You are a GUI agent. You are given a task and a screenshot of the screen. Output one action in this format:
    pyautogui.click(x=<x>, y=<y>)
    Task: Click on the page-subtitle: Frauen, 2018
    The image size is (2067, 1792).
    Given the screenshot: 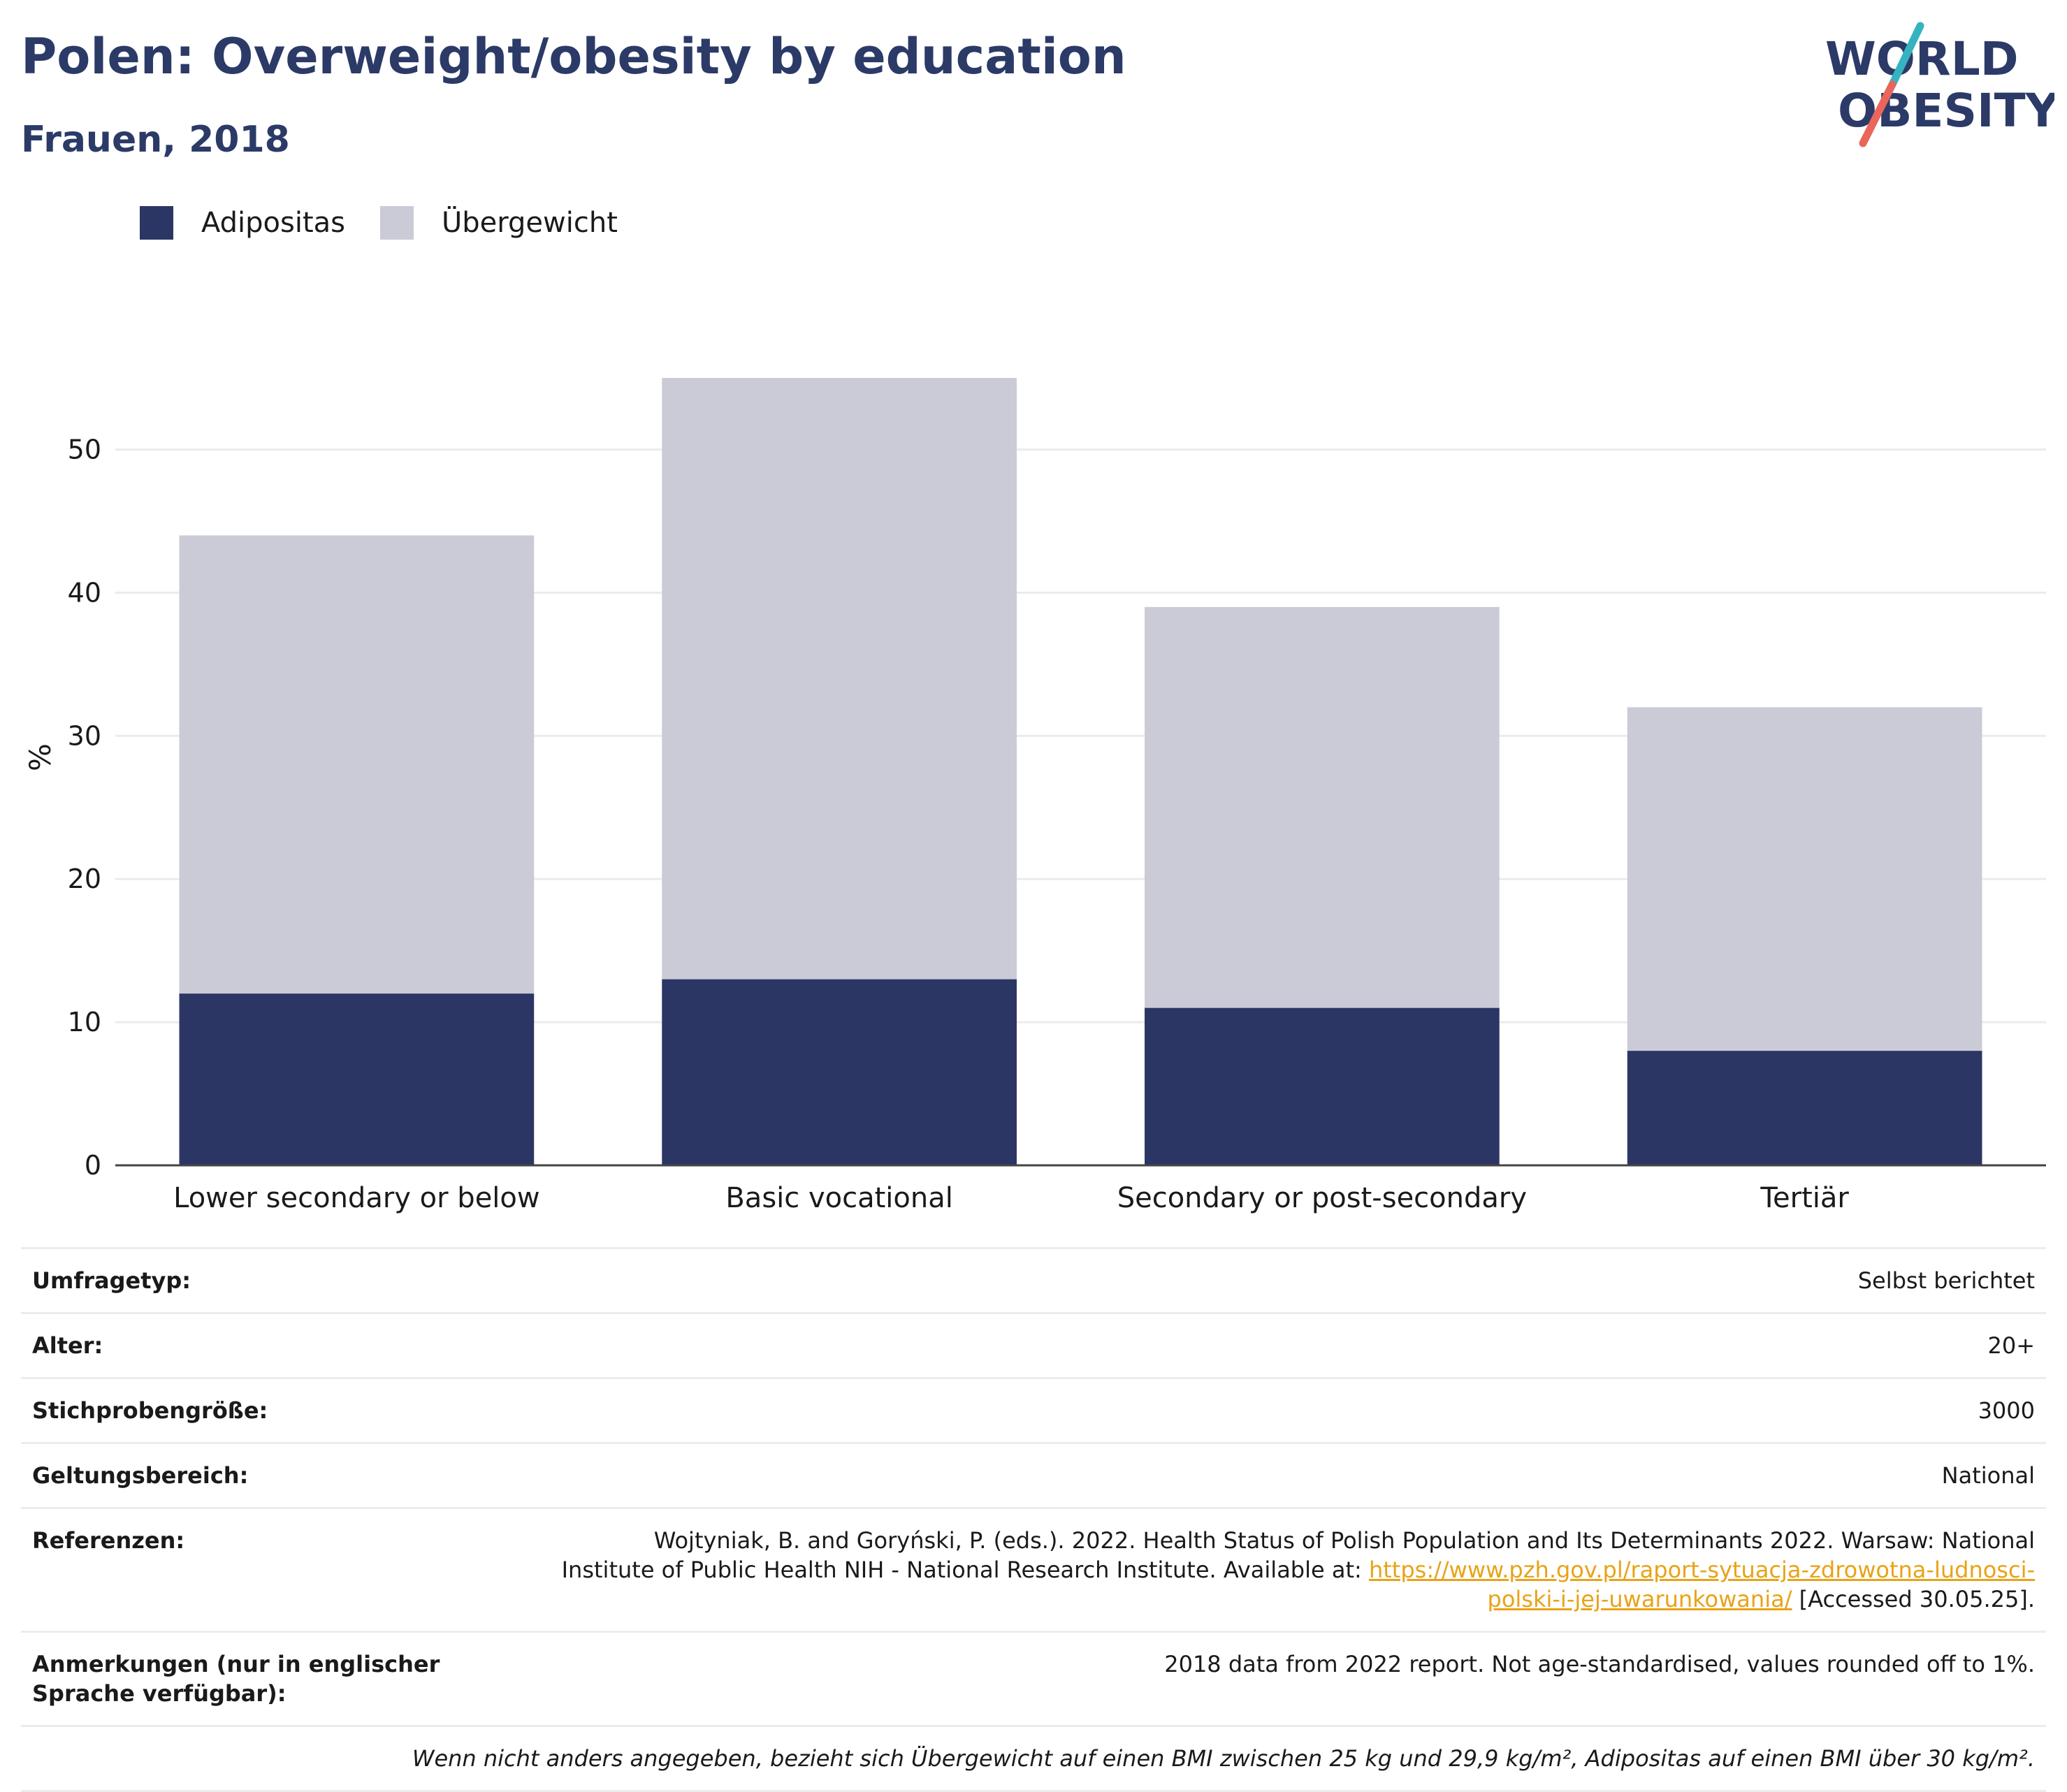 What is the action you would take?
    pyautogui.click(x=155, y=140)
    